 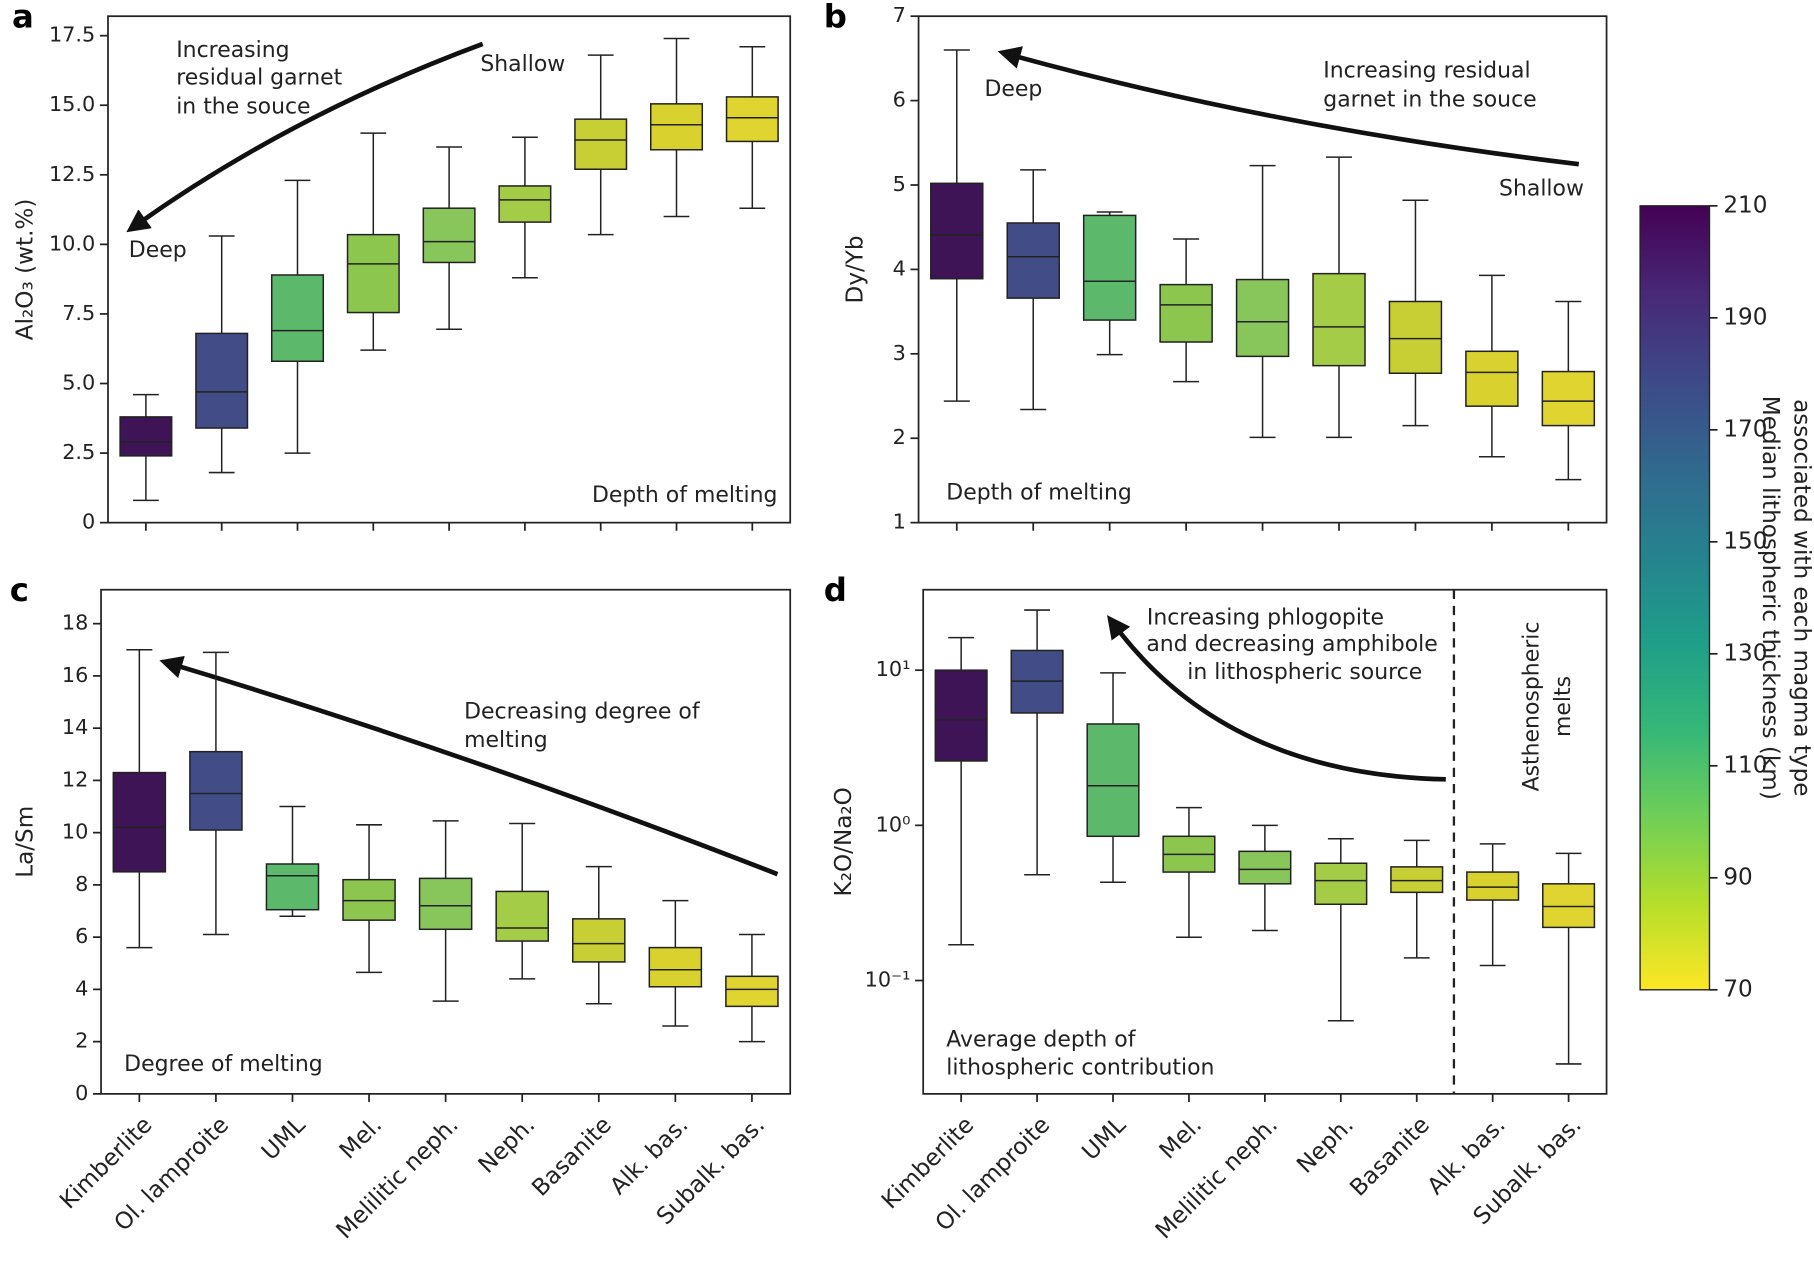 What do you see at coordinates (223, 1064) in the screenshot?
I see `annotation: Degree of melting` at bounding box center [223, 1064].